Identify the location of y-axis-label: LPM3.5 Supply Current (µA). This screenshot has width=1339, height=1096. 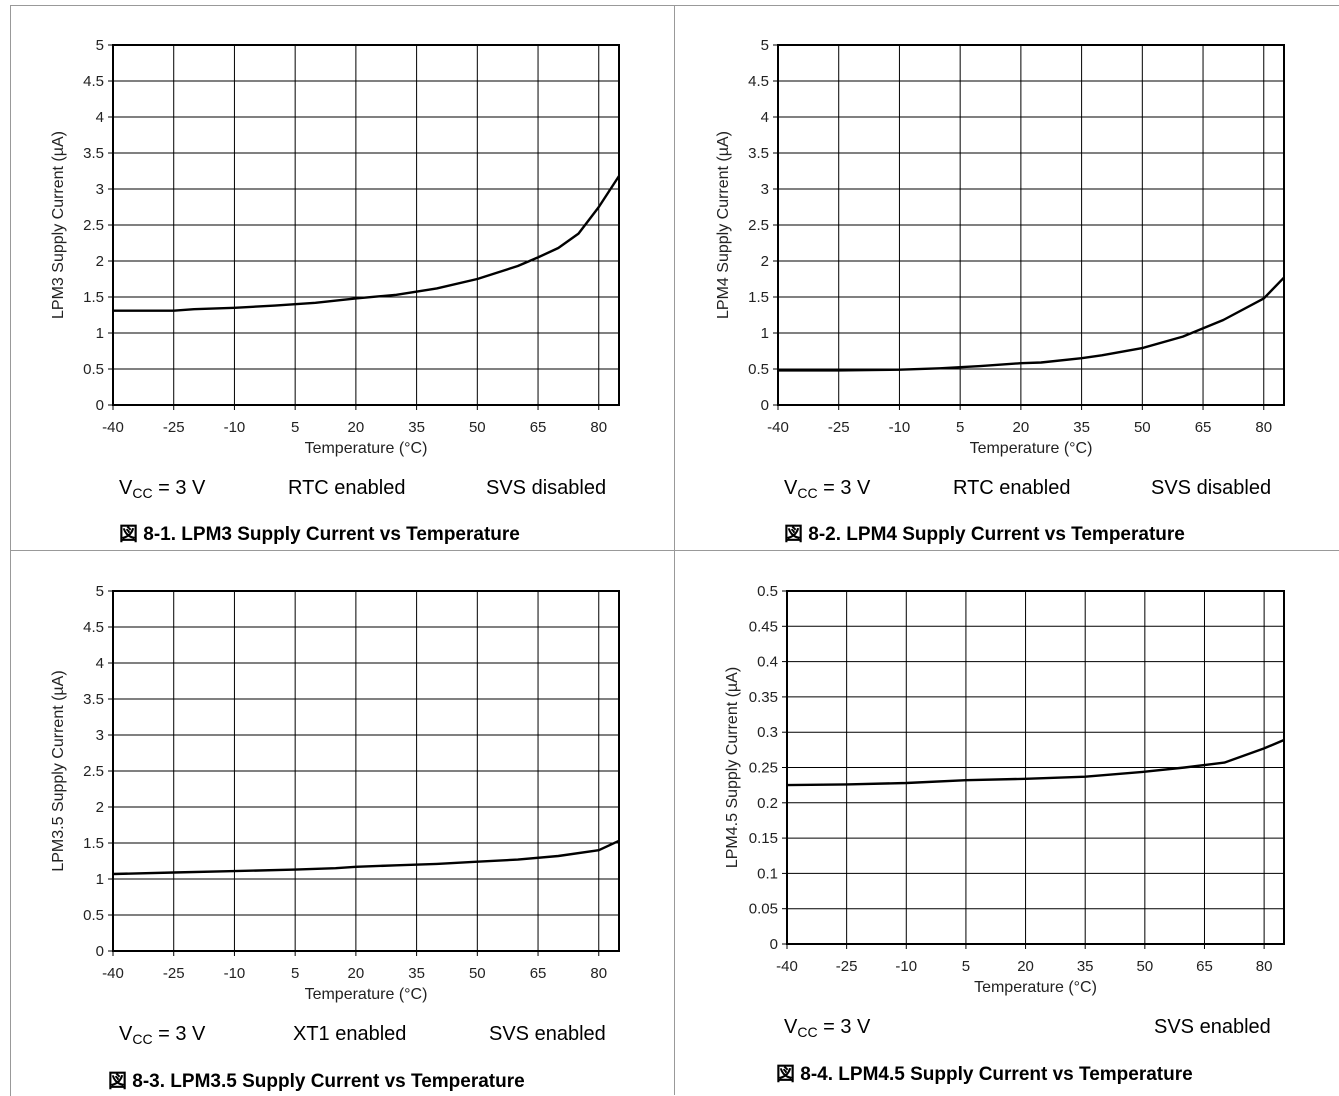
(58, 770).